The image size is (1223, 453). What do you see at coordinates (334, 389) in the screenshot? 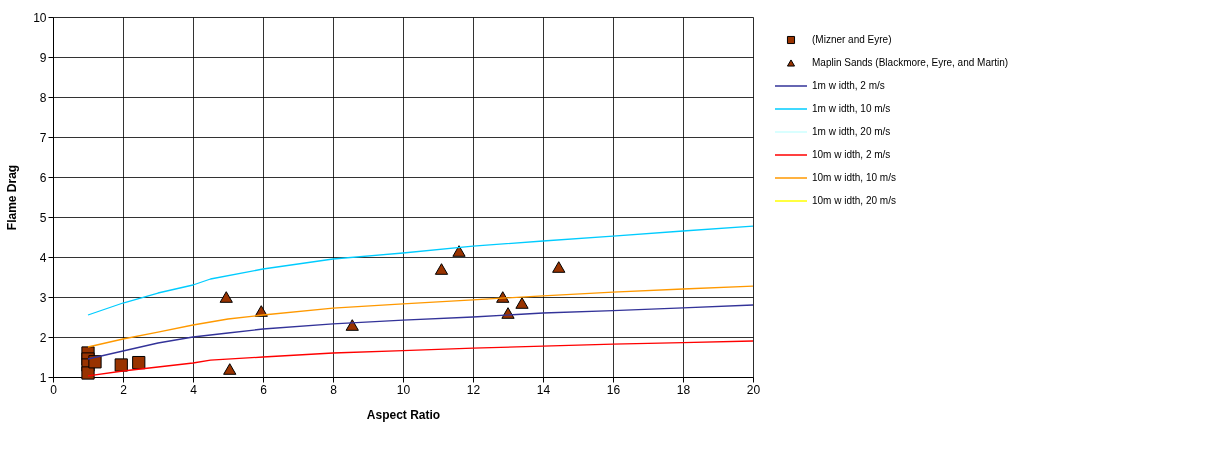
I see `x-tick-label: 8` at bounding box center [334, 389].